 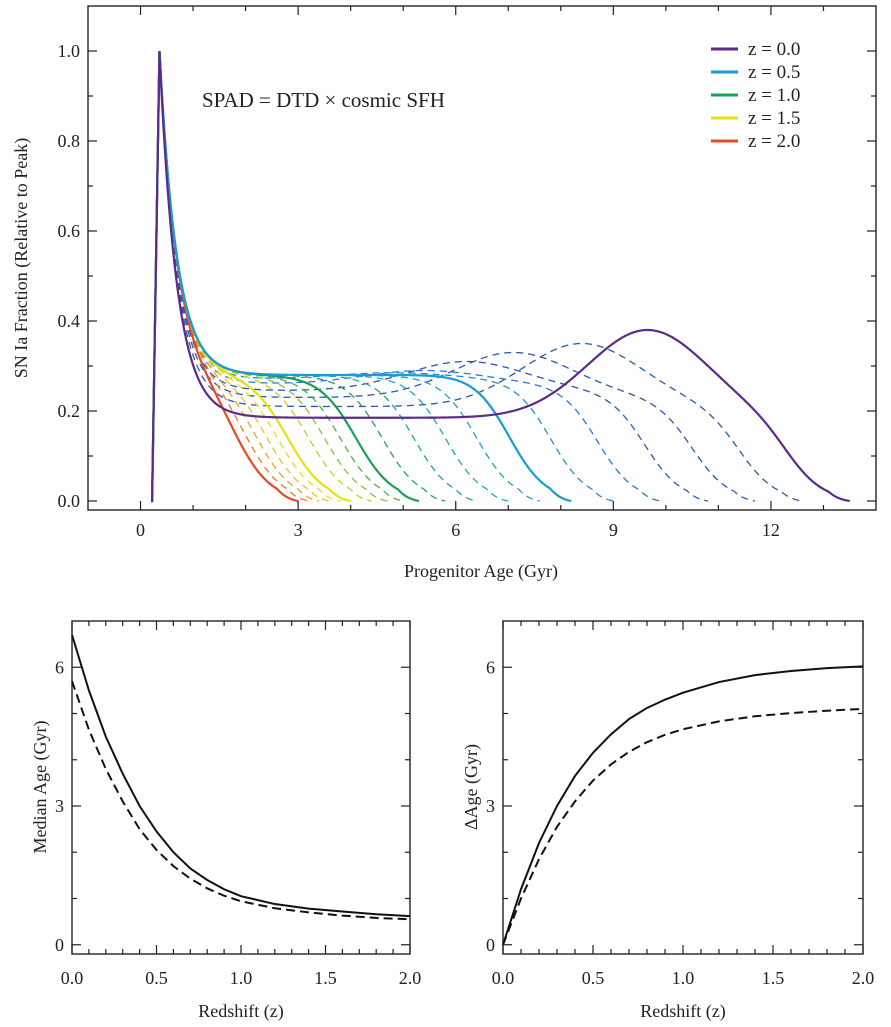 What do you see at coordinates (455, 530) in the screenshot?
I see `x-tick-label: 6` at bounding box center [455, 530].